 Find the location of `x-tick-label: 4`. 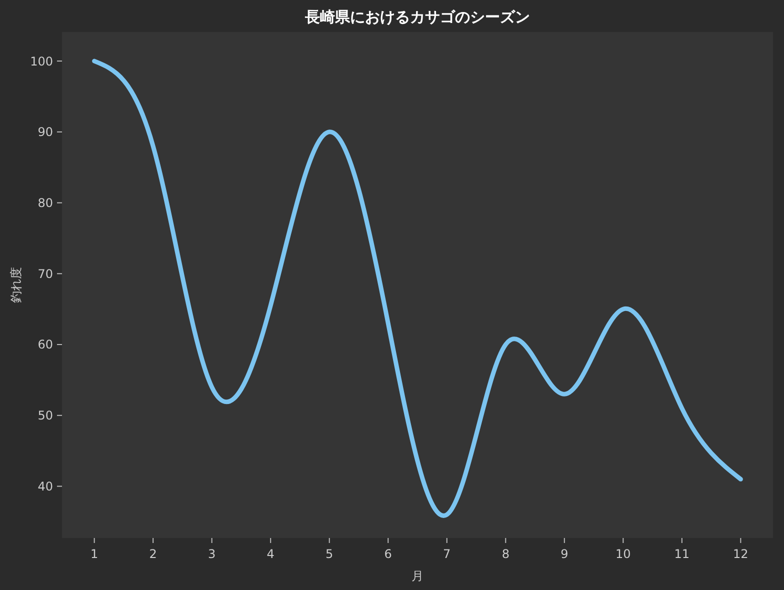

x-tick-label: 4 is located at coordinates (270, 554).